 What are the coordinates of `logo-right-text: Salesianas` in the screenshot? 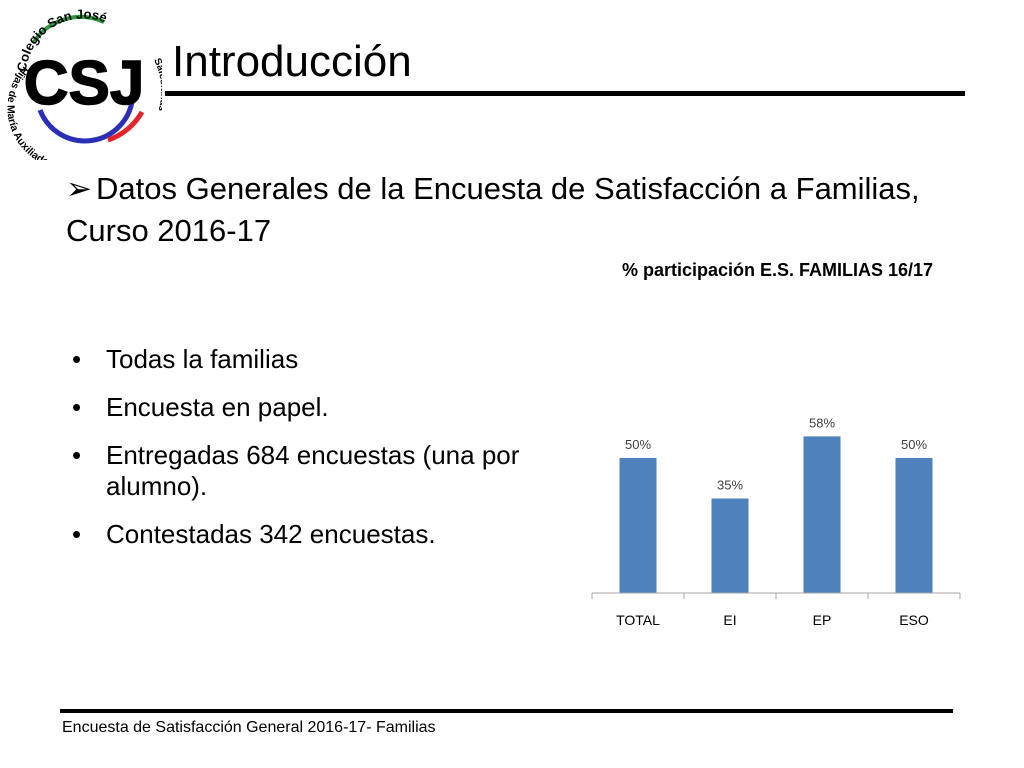 It's located at (160, 85).